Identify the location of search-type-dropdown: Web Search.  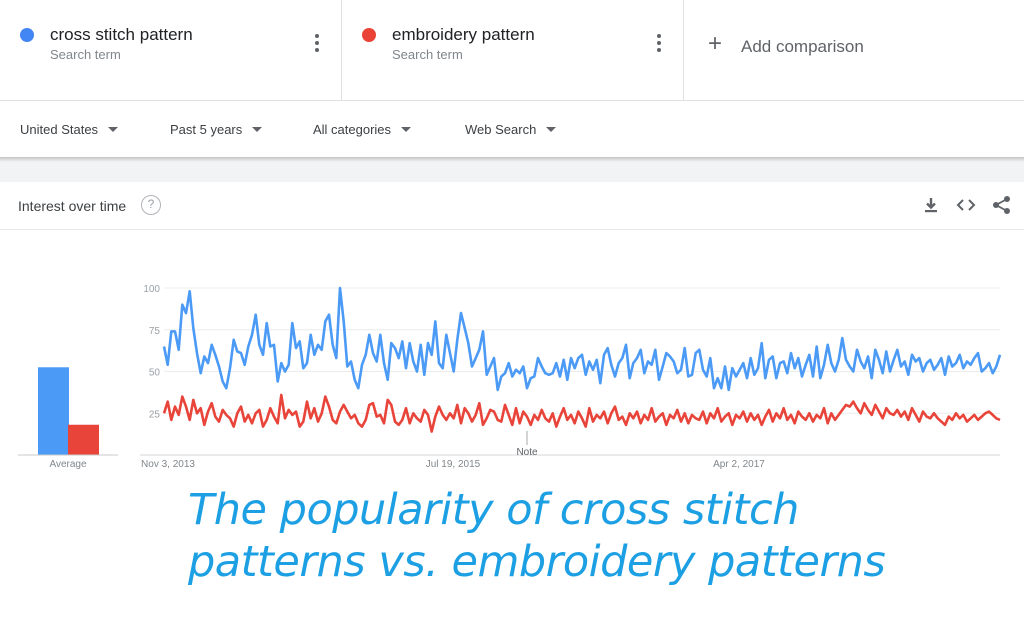
(511, 129).